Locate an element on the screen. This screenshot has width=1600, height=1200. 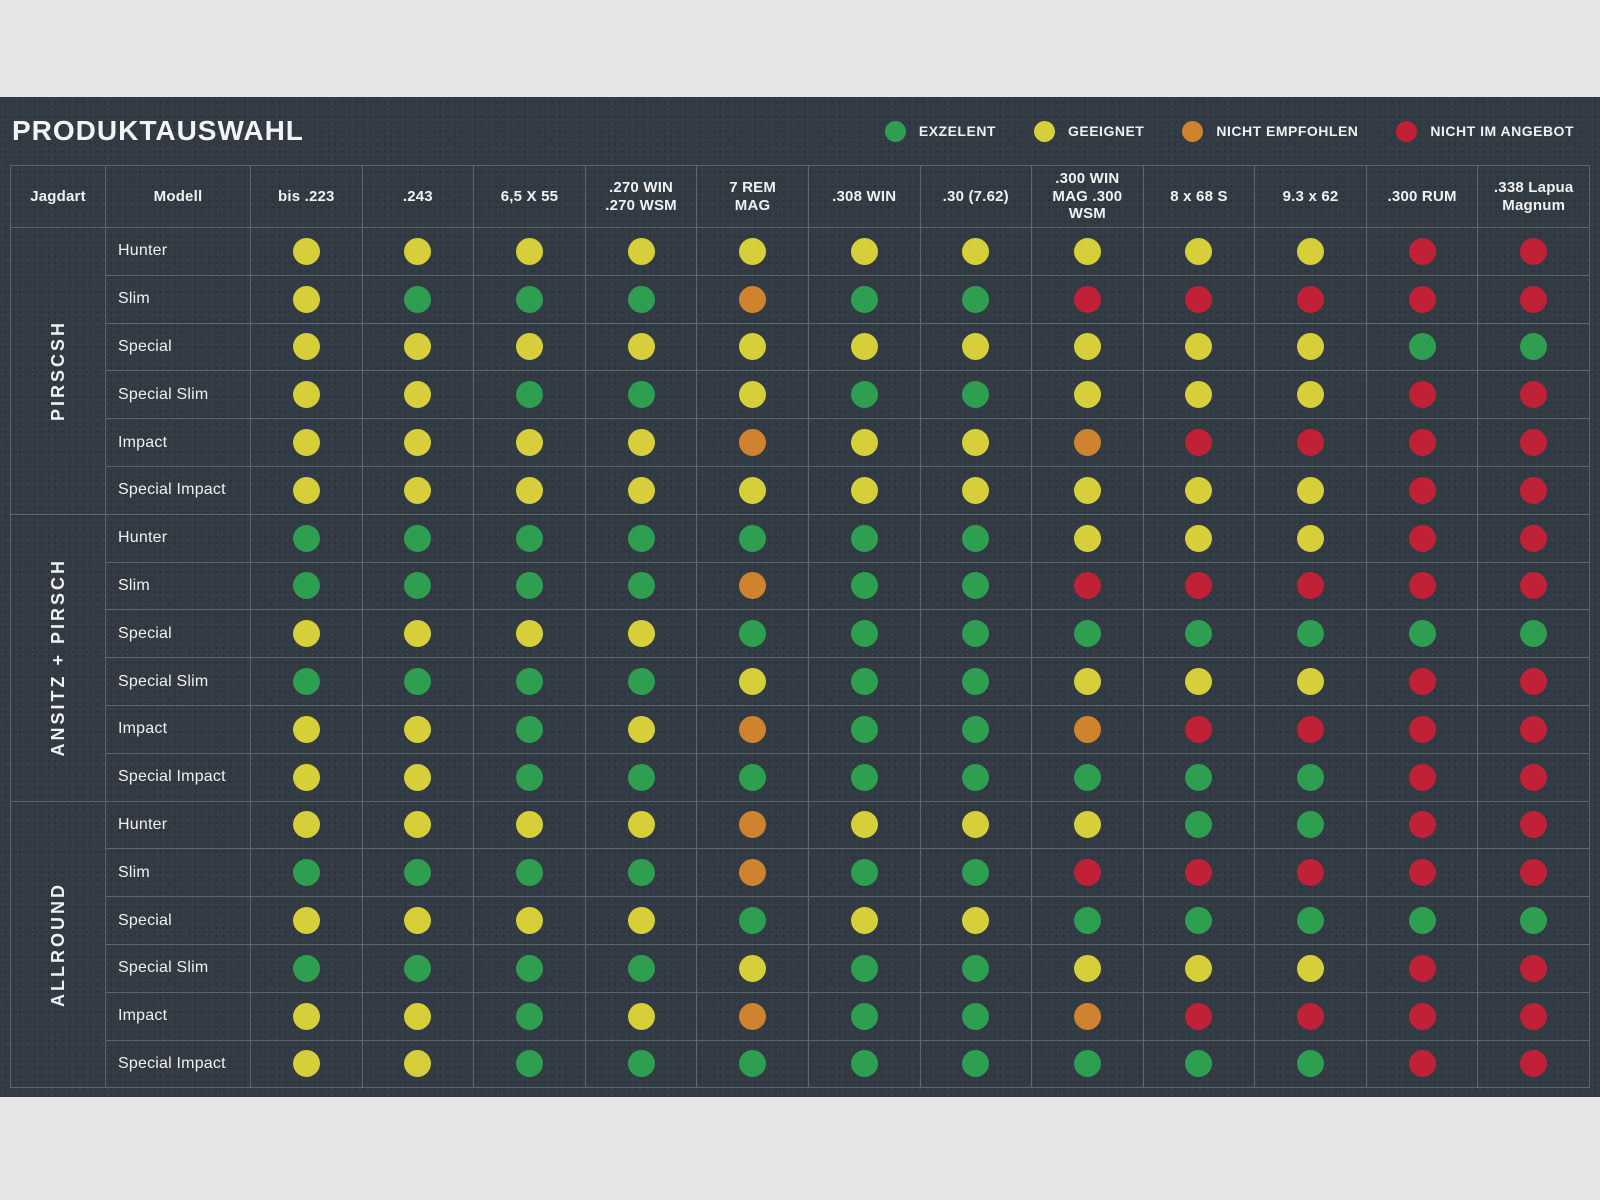
model-label: Impact is located at coordinates (143, 1016).